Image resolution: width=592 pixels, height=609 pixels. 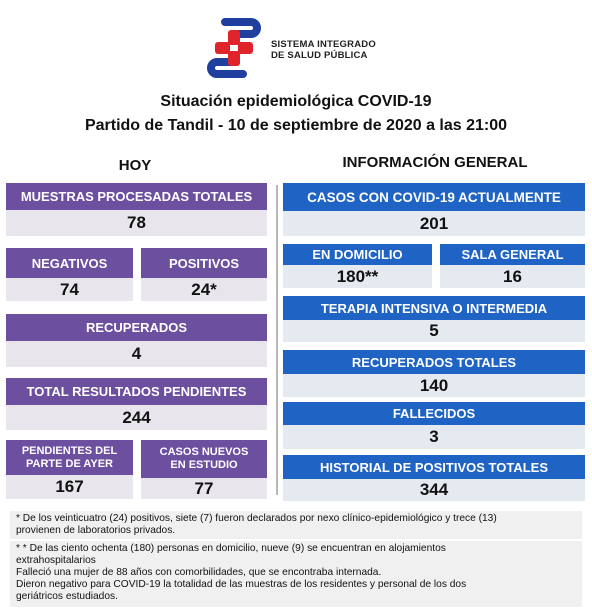 I want to click on historial-label: HISTORIAL DE POSITIVOS TOTALES, so click(x=434, y=467).